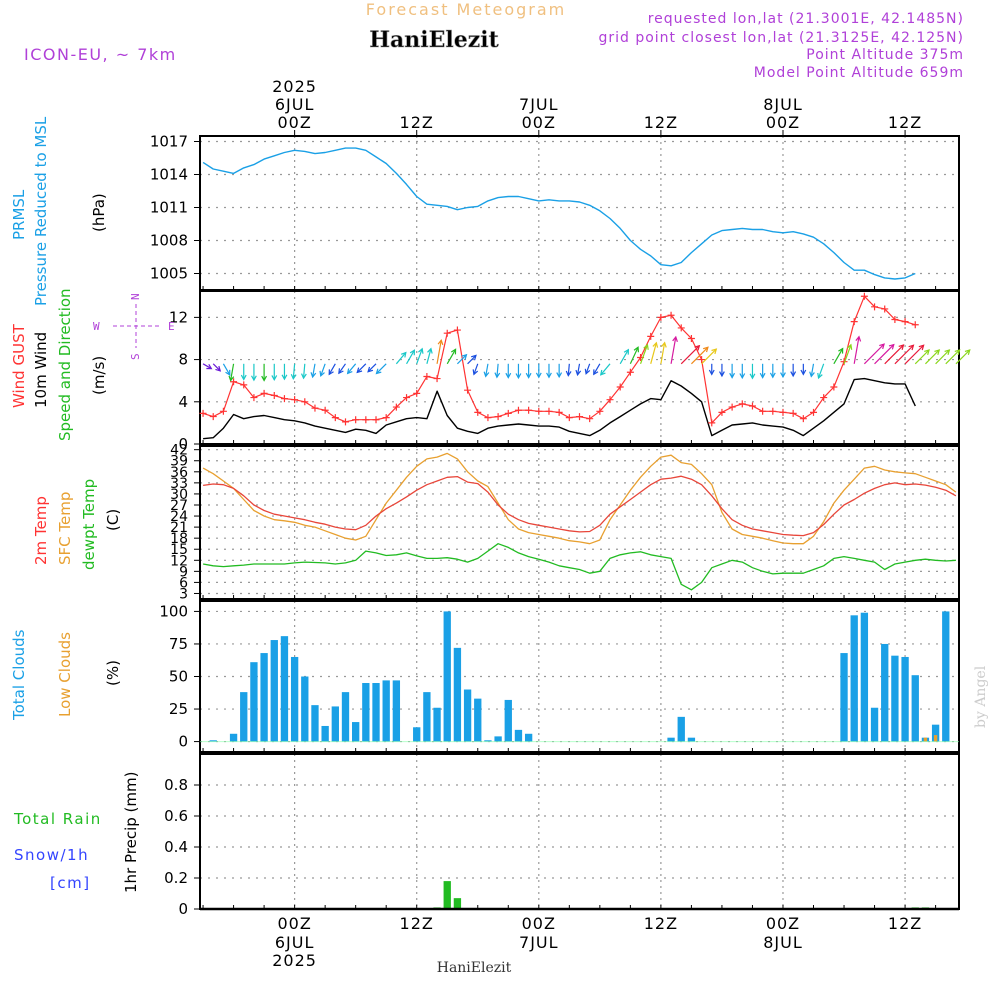 This screenshot has height=1000, width=1000. I want to click on wind-panel: 12 8 4 0, so click(570, 371).